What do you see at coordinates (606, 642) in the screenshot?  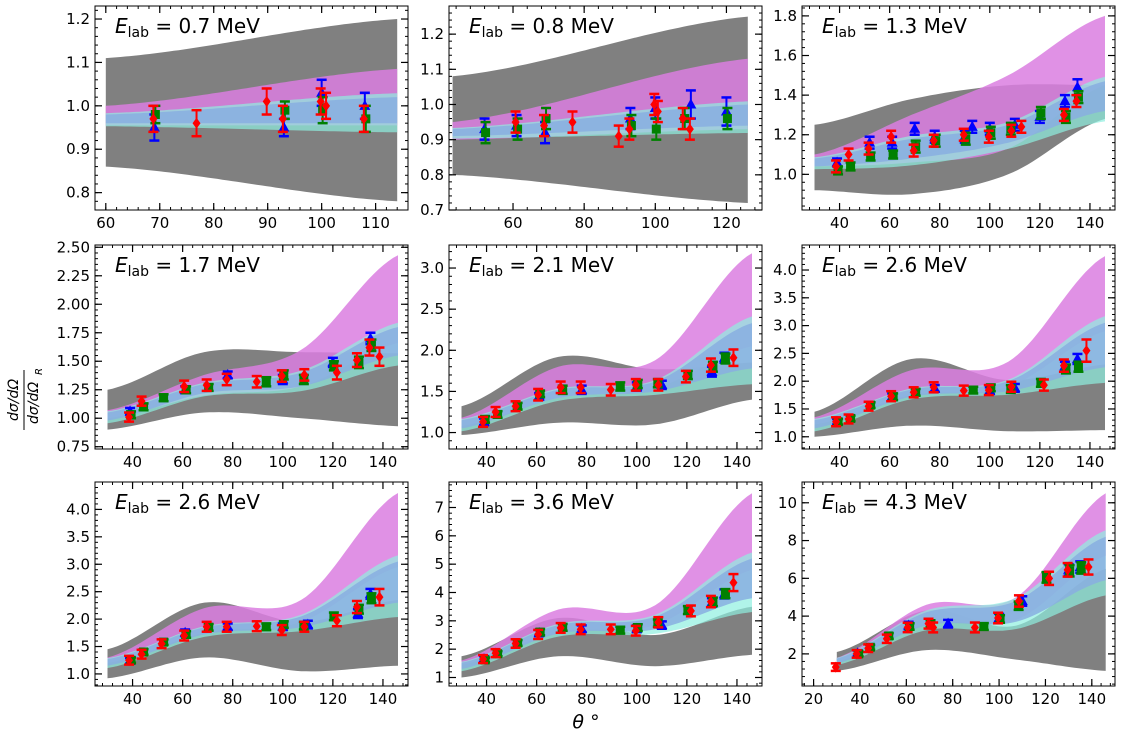 I see `model-band-grey` at bounding box center [606, 642].